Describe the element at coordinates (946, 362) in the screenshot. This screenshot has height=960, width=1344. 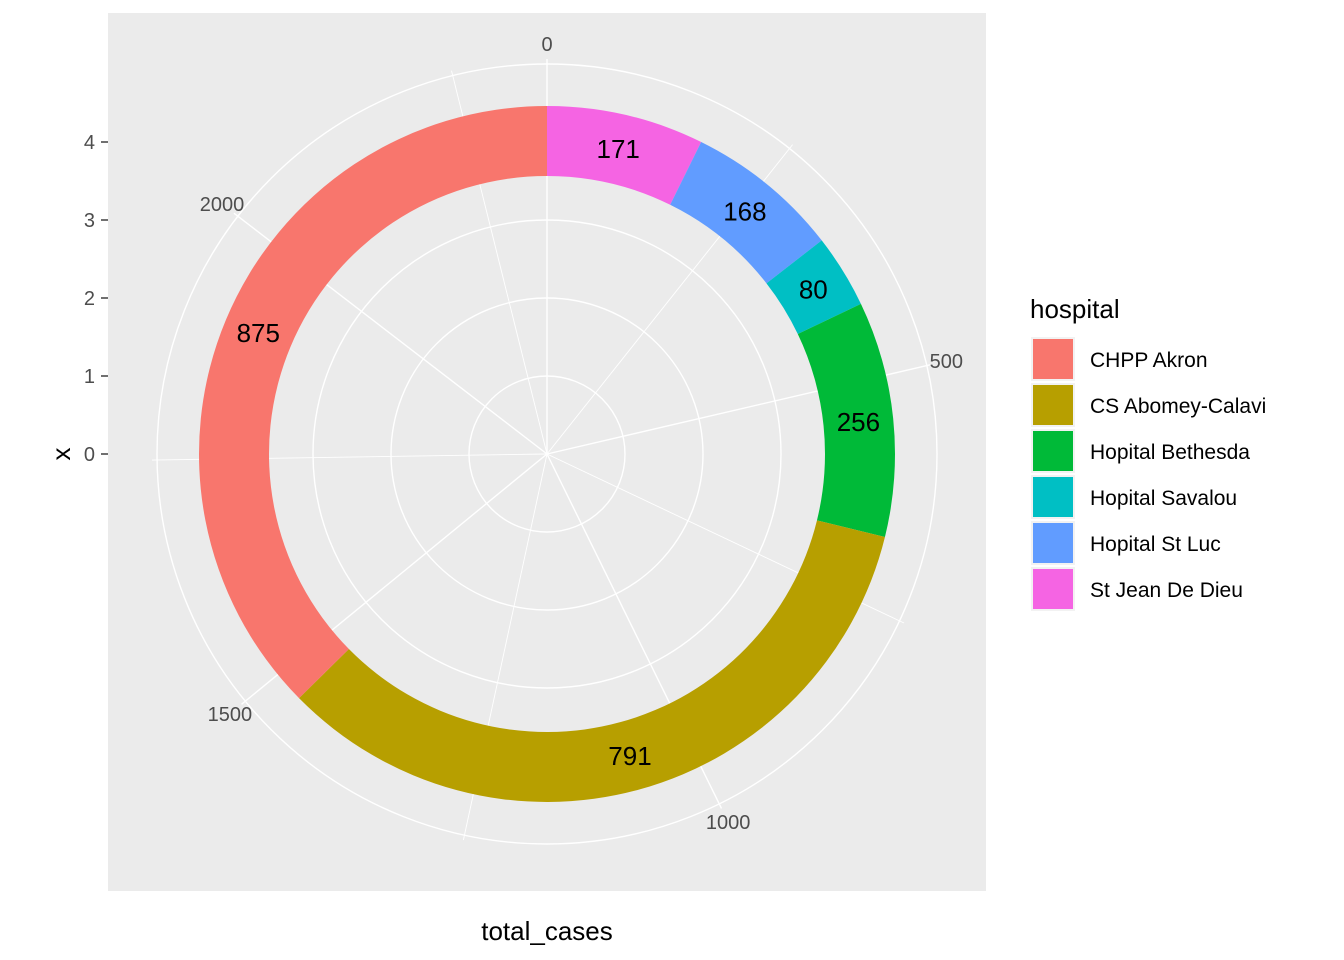
I see `theta-tick-label: 500` at that location.